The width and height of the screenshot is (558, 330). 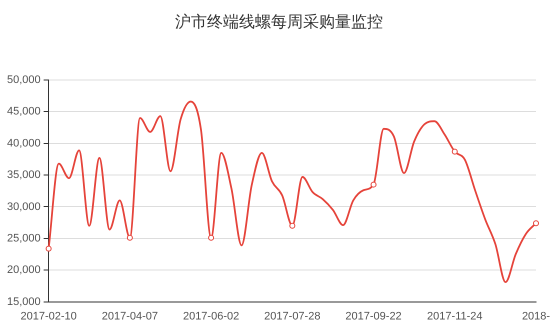 I want to click on y-tick-label: 40,000, so click(x=23, y=143).